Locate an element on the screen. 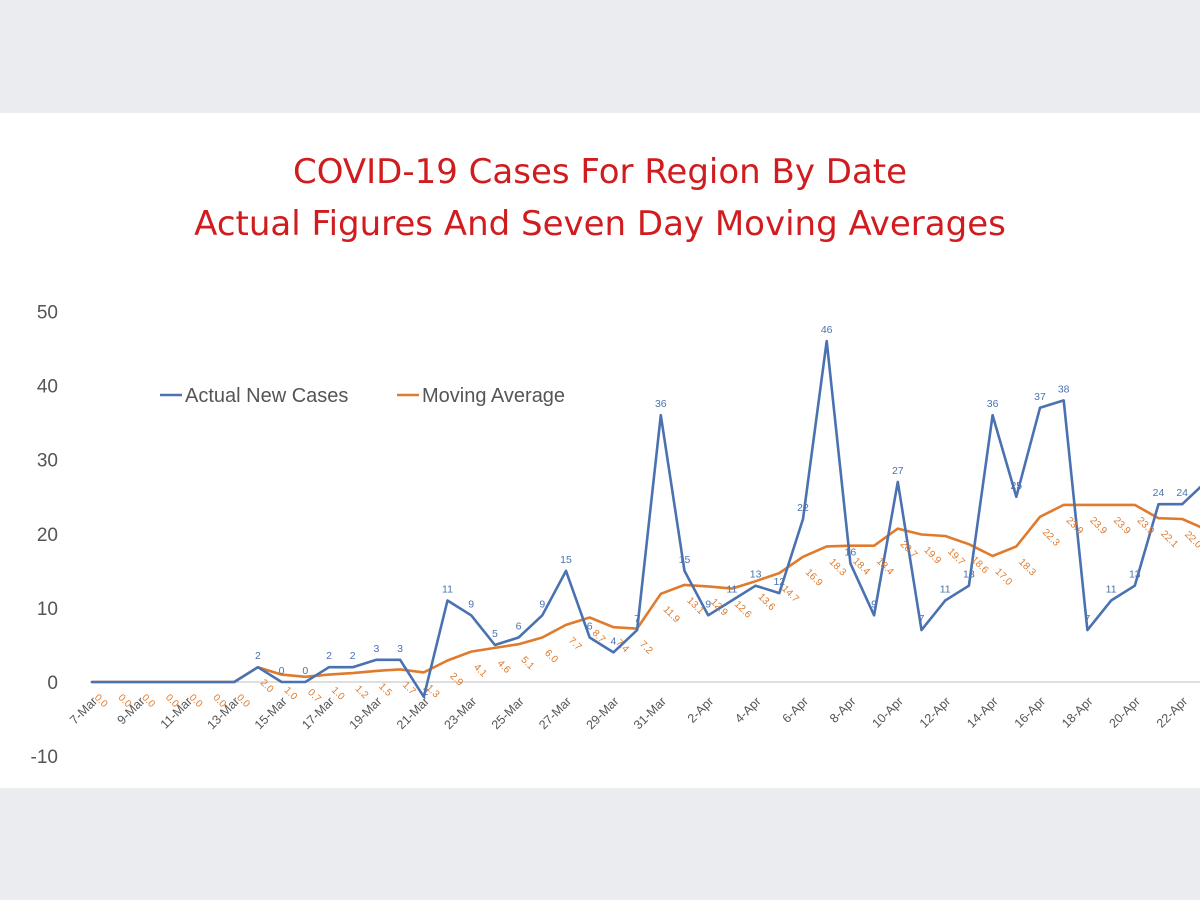 This screenshot has width=1200, height=900. moving-average-data-label: 19.9 is located at coordinates (932, 556).